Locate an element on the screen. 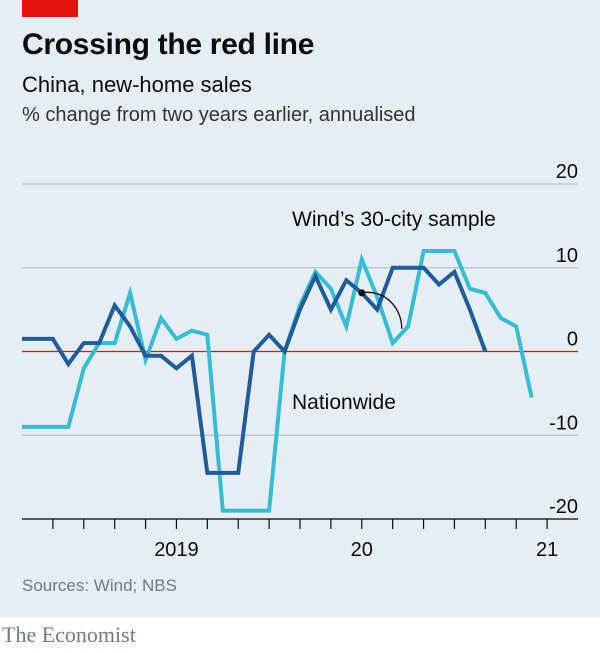  brand-red-tag is located at coordinates (50, 8).